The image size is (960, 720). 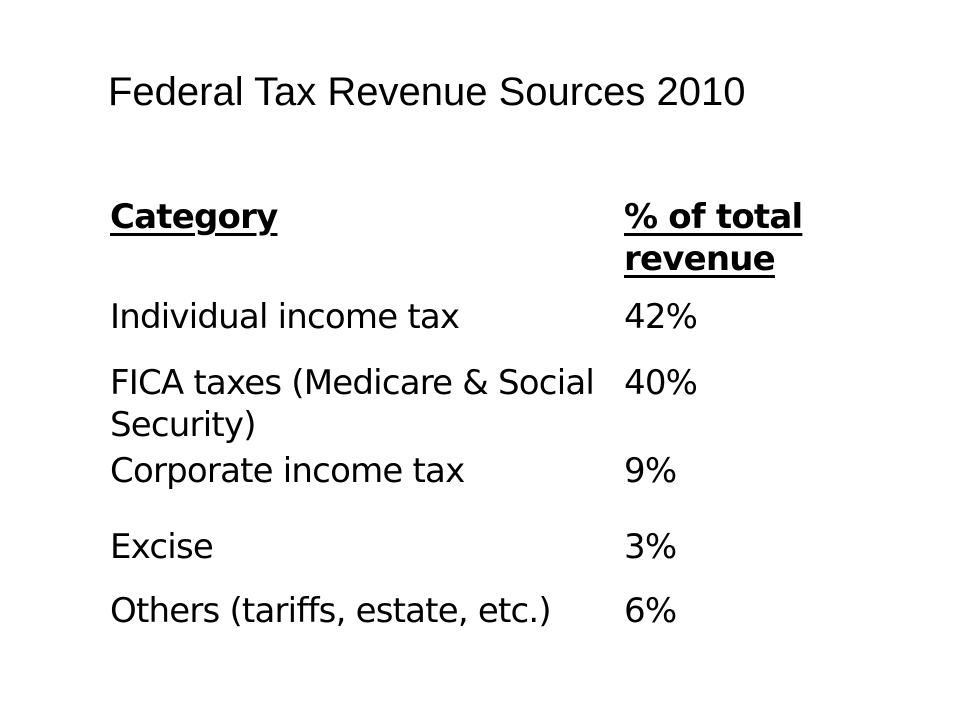 I want to click on header-category: Category, so click(x=194, y=217).